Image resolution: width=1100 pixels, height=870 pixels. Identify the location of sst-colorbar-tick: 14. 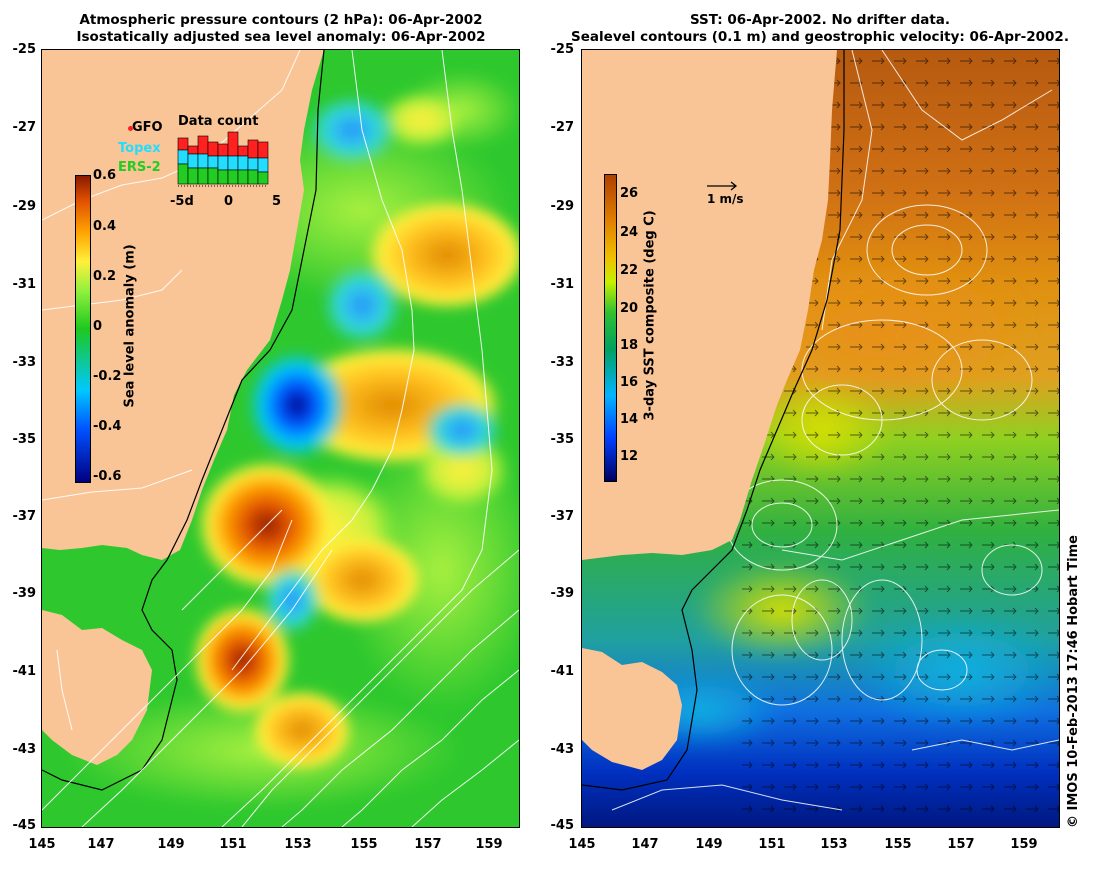
(629, 419).